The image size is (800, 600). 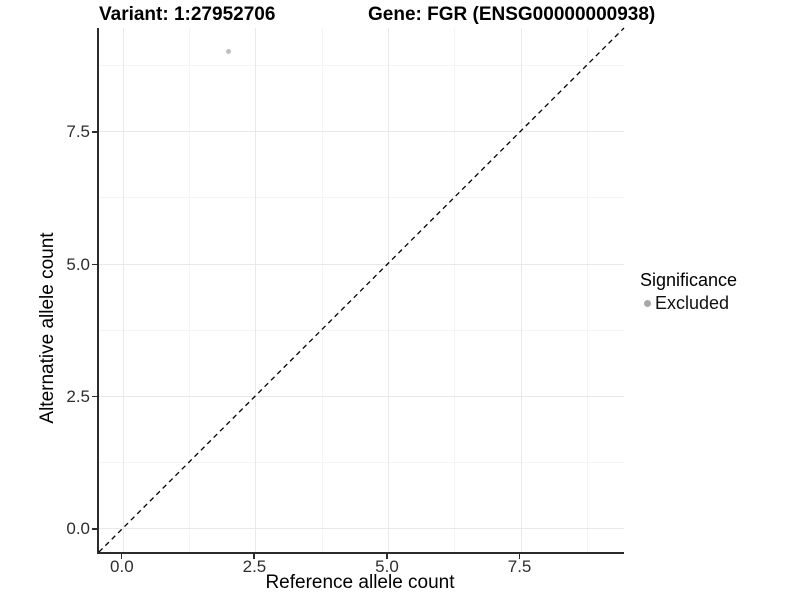 I want to click on legend-key, so click(x=647, y=304).